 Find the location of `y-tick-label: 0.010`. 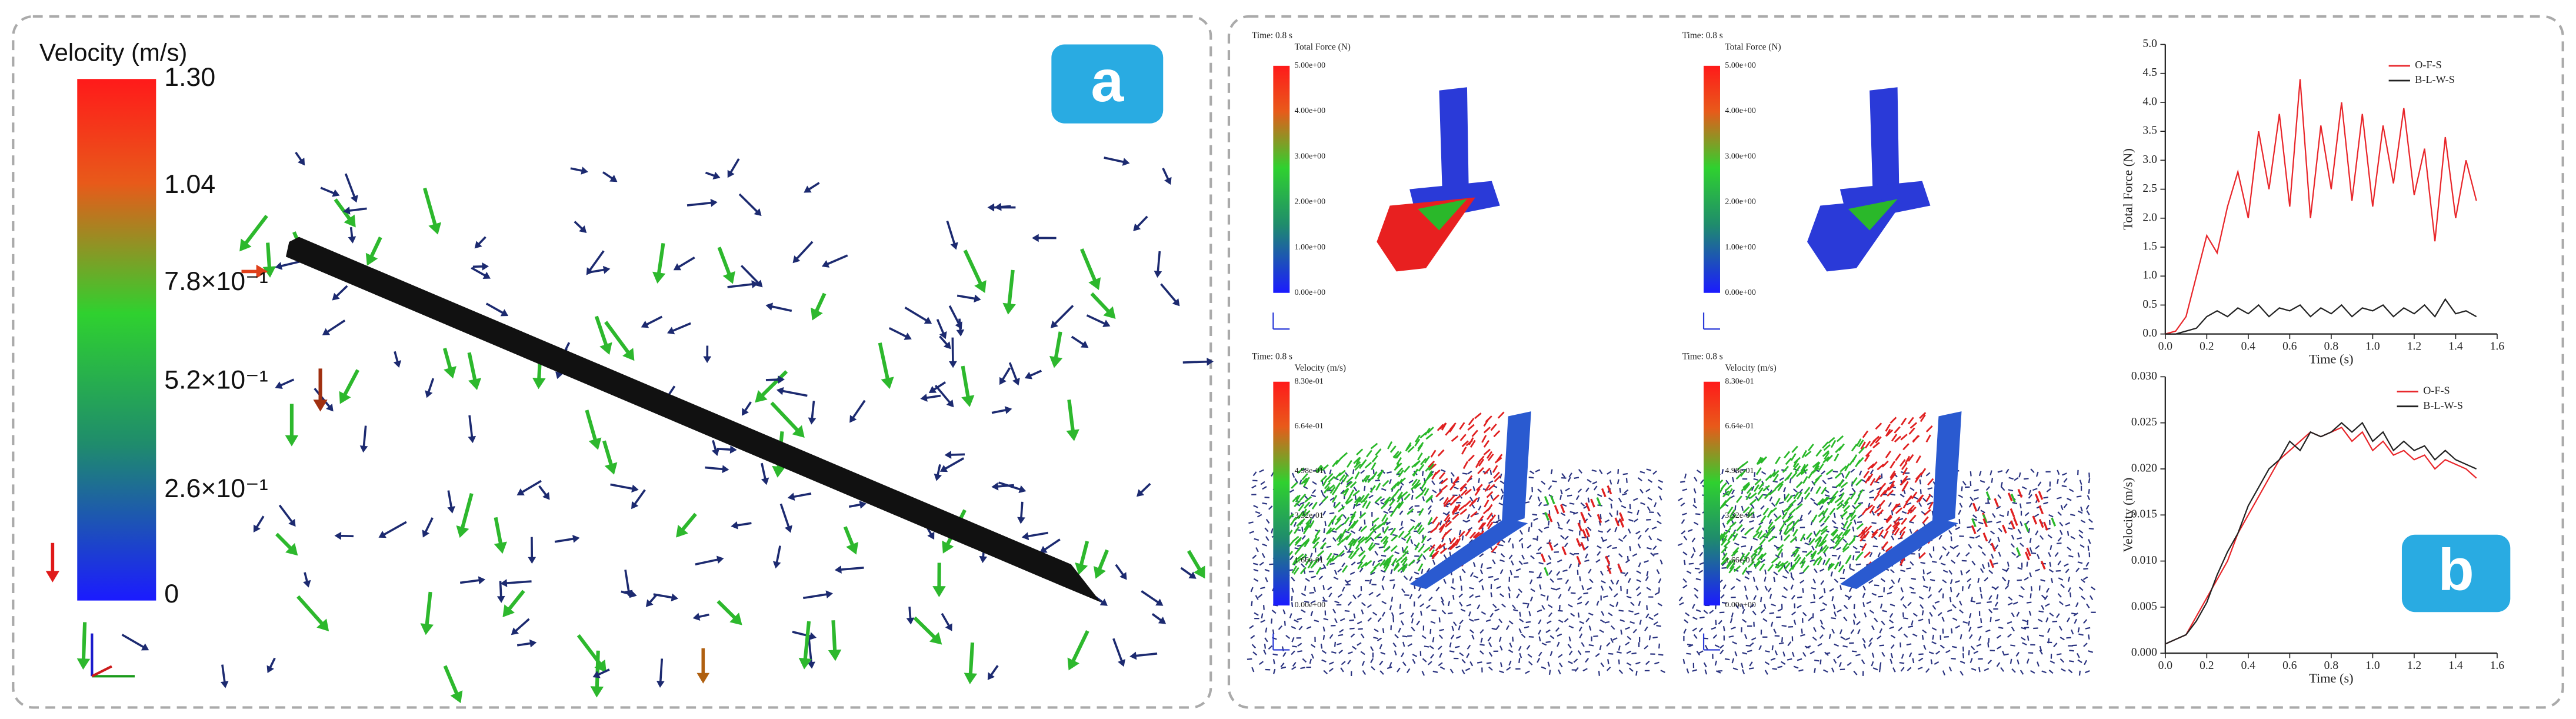

y-tick-label: 0.010 is located at coordinates (2144, 560).